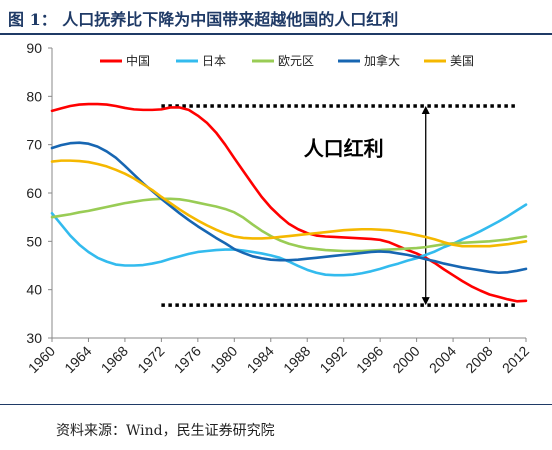 The image size is (552, 450). Describe the element at coordinates (34, 48) in the screenshot. I see `y-tick-label: 90` at that location.